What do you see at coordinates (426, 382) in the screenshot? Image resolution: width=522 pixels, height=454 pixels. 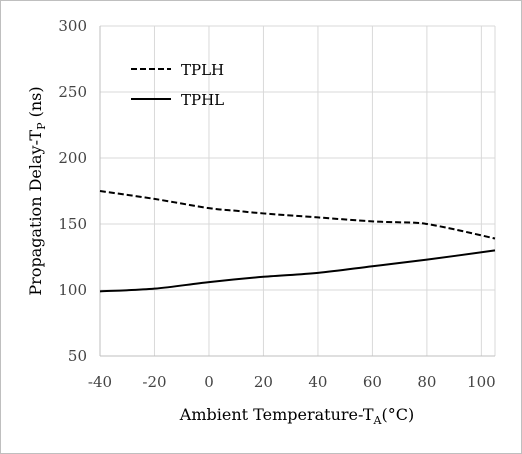 I see `x-tick-label: 80` at bounding box center [426, 382].